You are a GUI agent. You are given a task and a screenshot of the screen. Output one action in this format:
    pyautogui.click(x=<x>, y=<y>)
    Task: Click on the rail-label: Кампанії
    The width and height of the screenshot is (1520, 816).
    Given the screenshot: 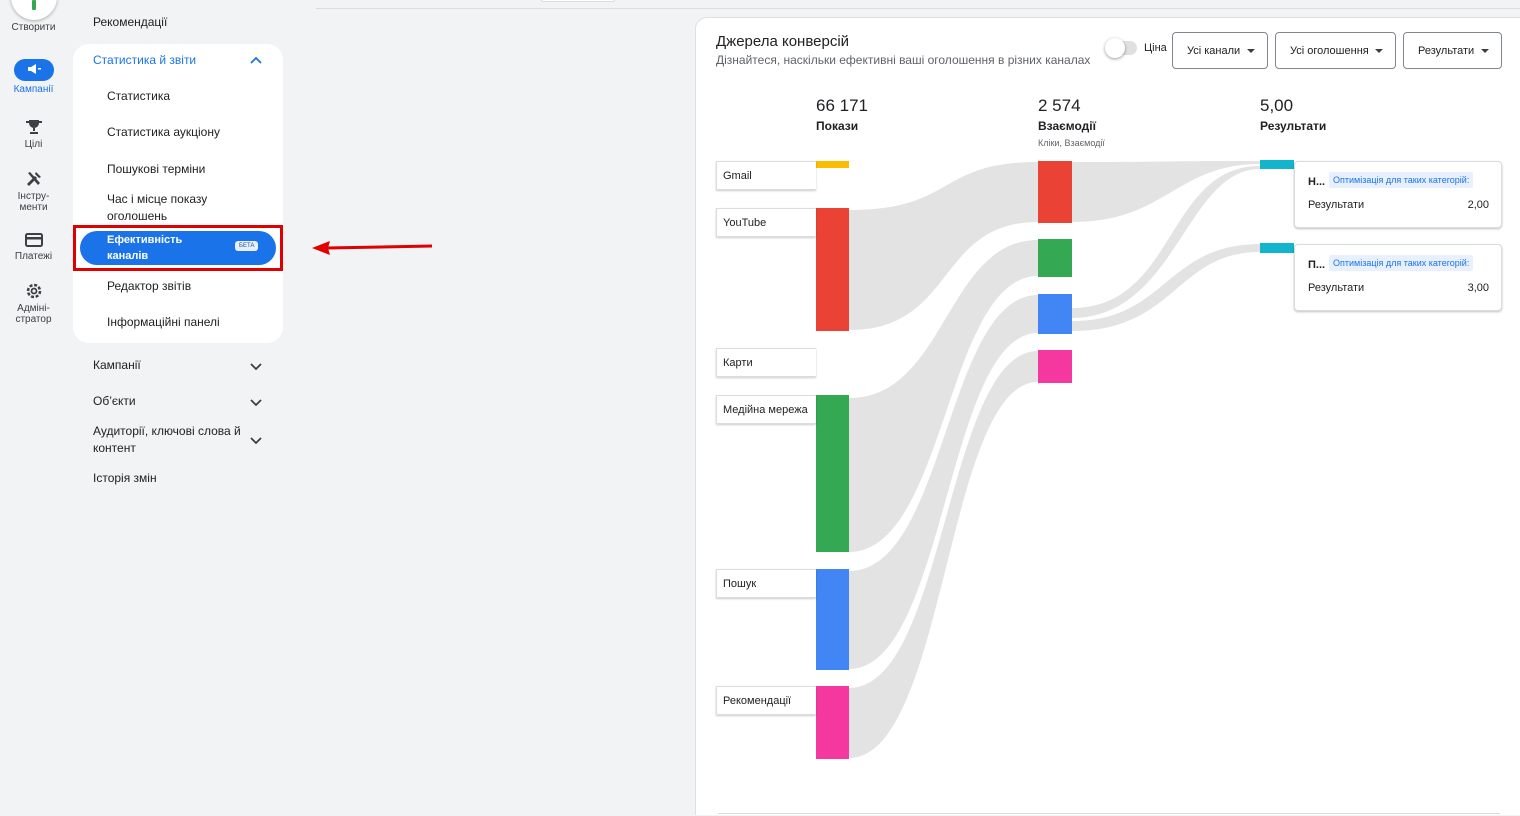 What is the action you would take?
    pyautogui.click(x=33, y=89)
    